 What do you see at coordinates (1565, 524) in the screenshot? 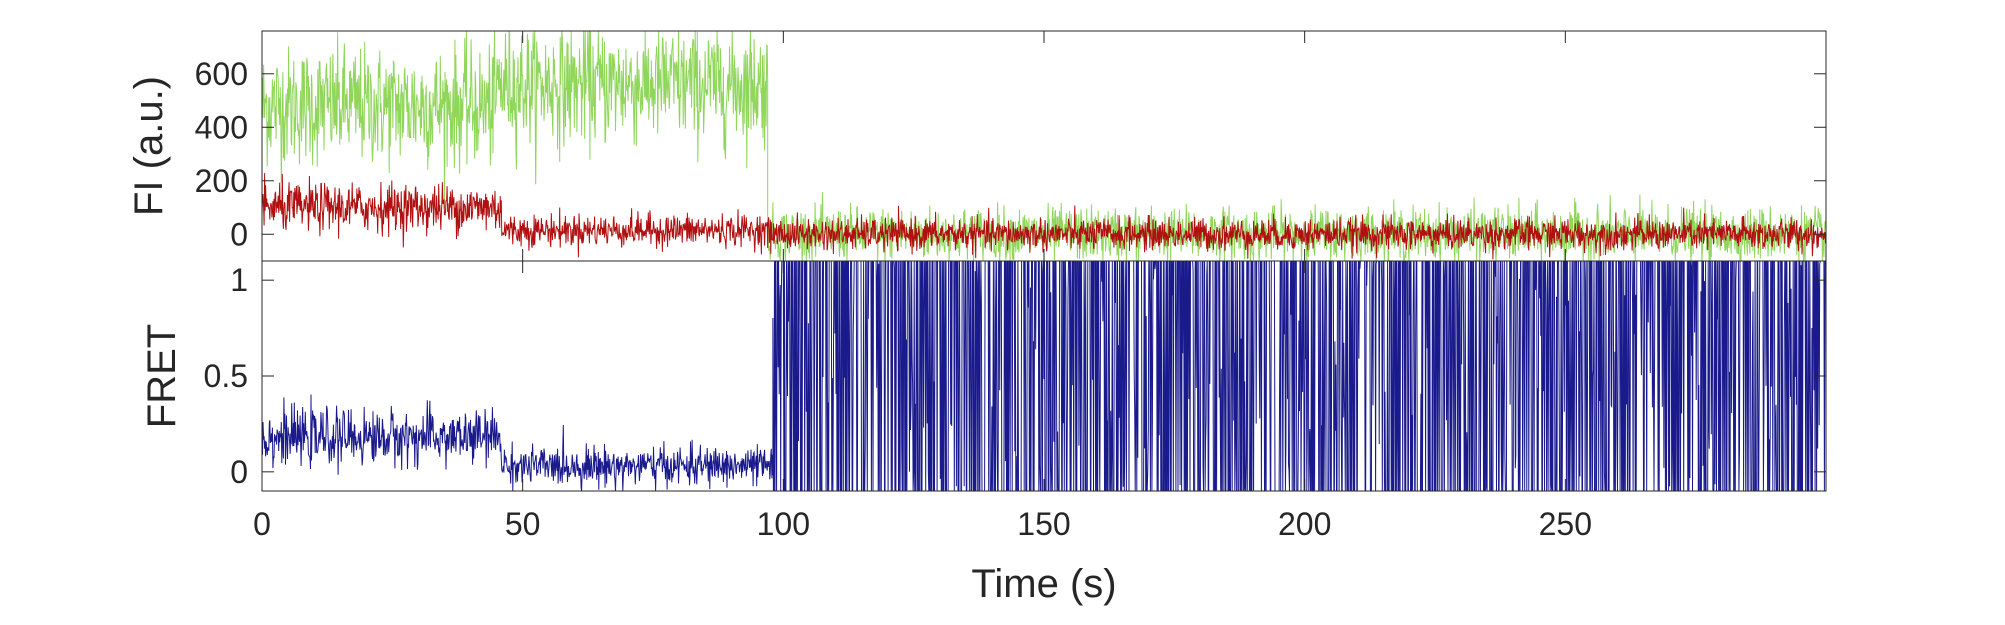
I see `xtick-label: 250` at bounding box center [1565, 524].